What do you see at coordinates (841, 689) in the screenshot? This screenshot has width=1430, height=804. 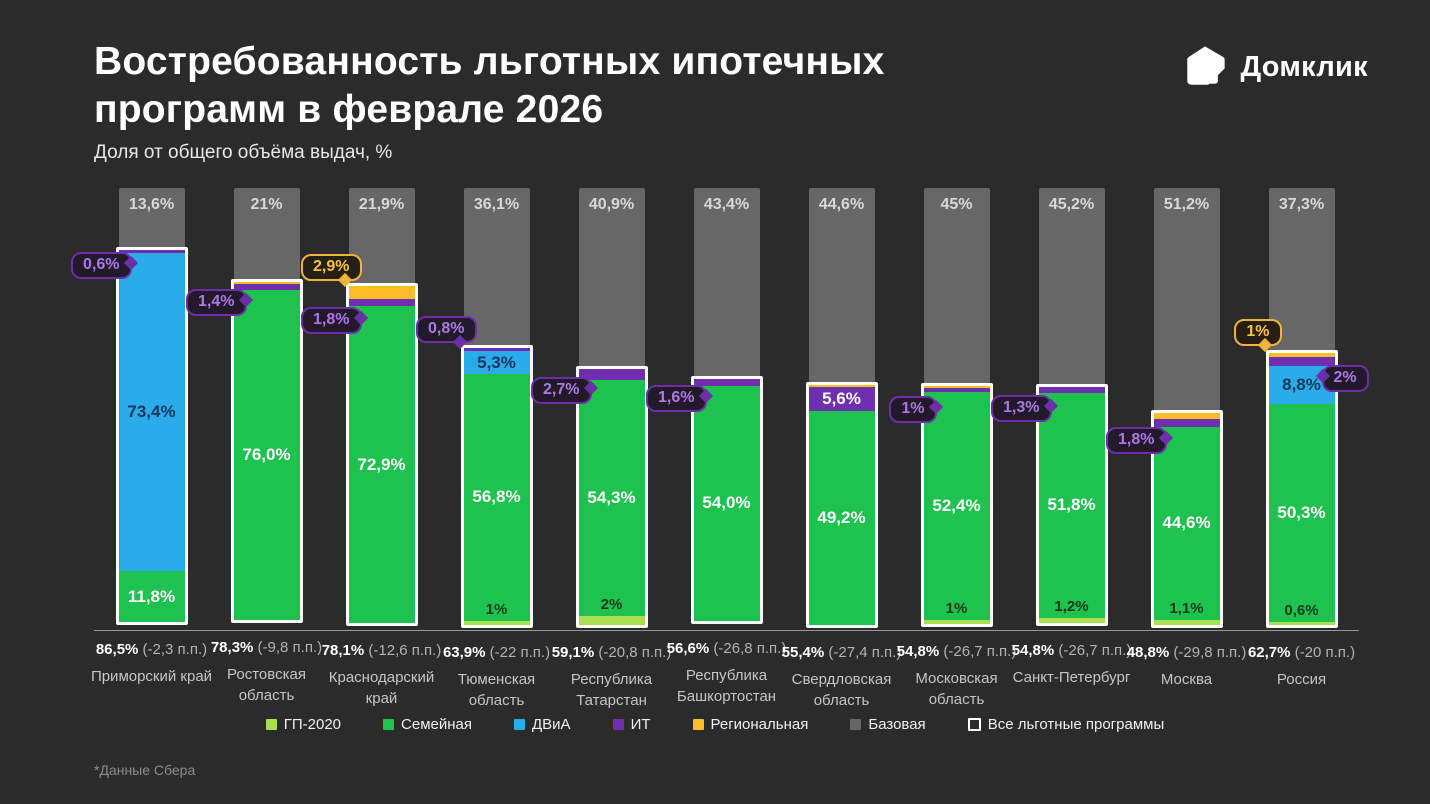 I see `region-name: Свердловская область` at bounding box center [841, 689].